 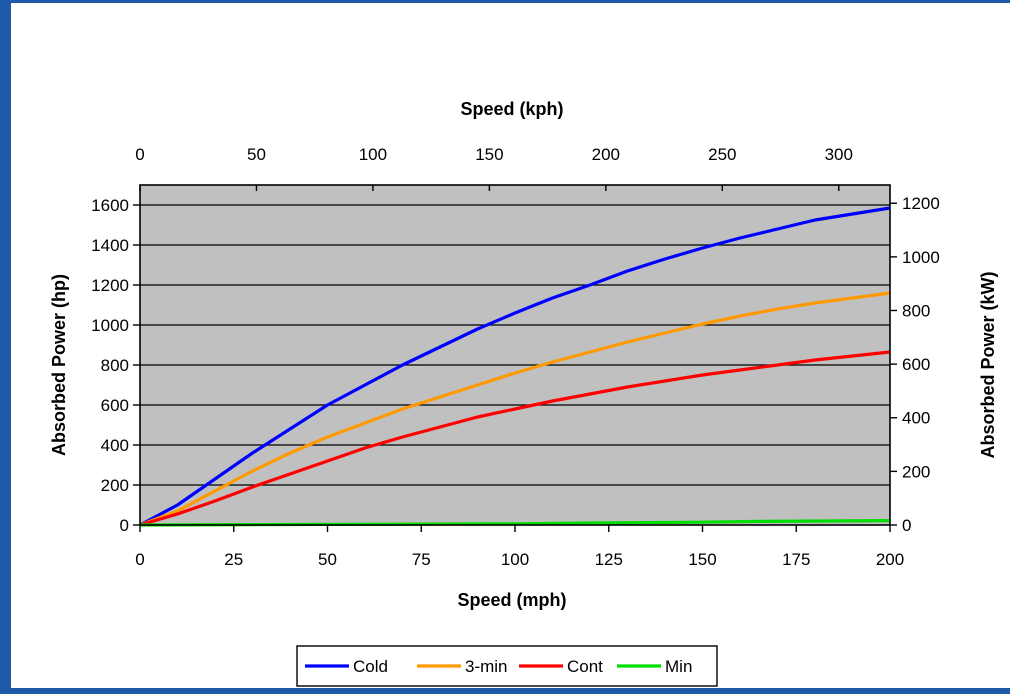 What do you see at coordinates (327, 559) in the screenshot?
I see `x-tick-label-50: 50` at bounding box center [327, 559].